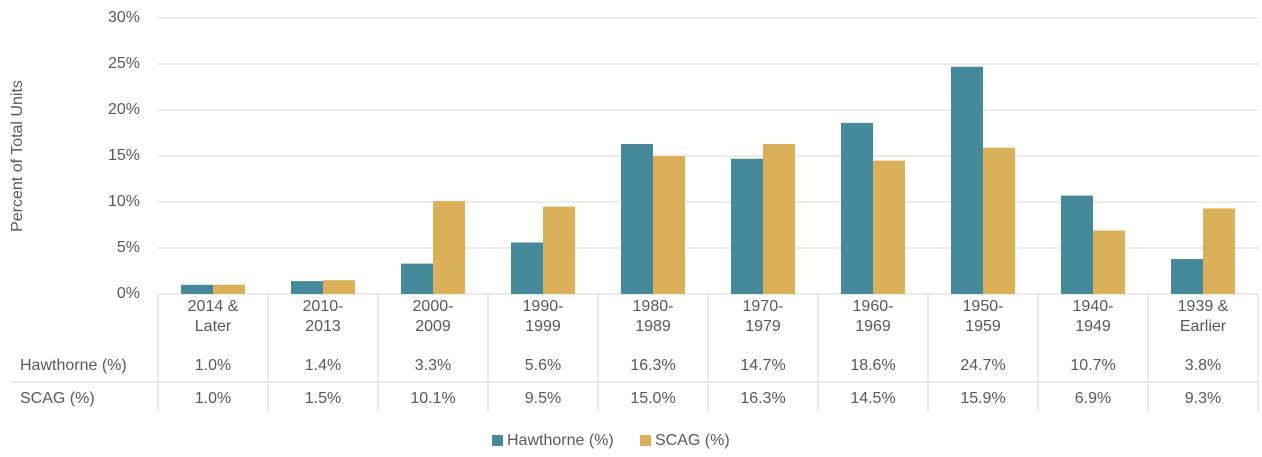 This screenshot has height=457, width=1262. What do you see at coordinates (652, 398) in the screenshot?
I see `table-cell: 15.0%` at bounding box center [652, 398].